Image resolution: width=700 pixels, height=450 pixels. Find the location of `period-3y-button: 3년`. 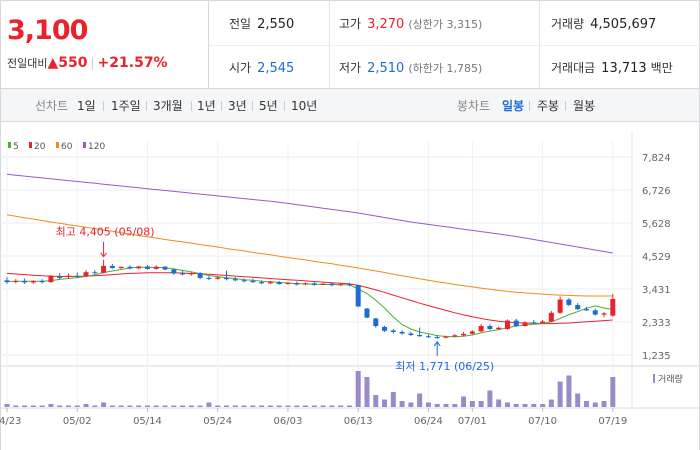

period-3y-button: 3년 is located at coordinates (237, 106).